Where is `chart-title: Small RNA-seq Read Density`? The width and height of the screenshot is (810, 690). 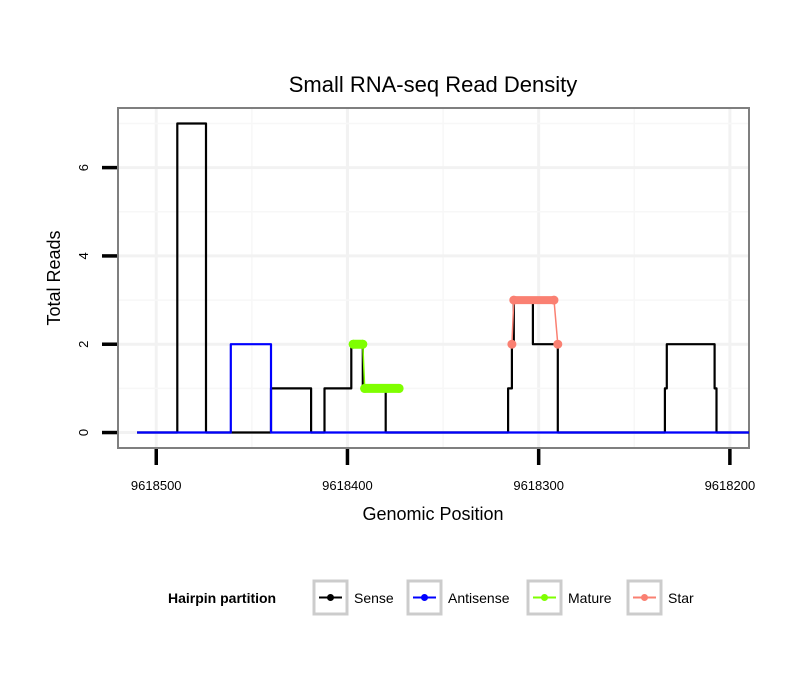
chart-title: Small RNA-seq Read Density is located at coordinates (433, 84).